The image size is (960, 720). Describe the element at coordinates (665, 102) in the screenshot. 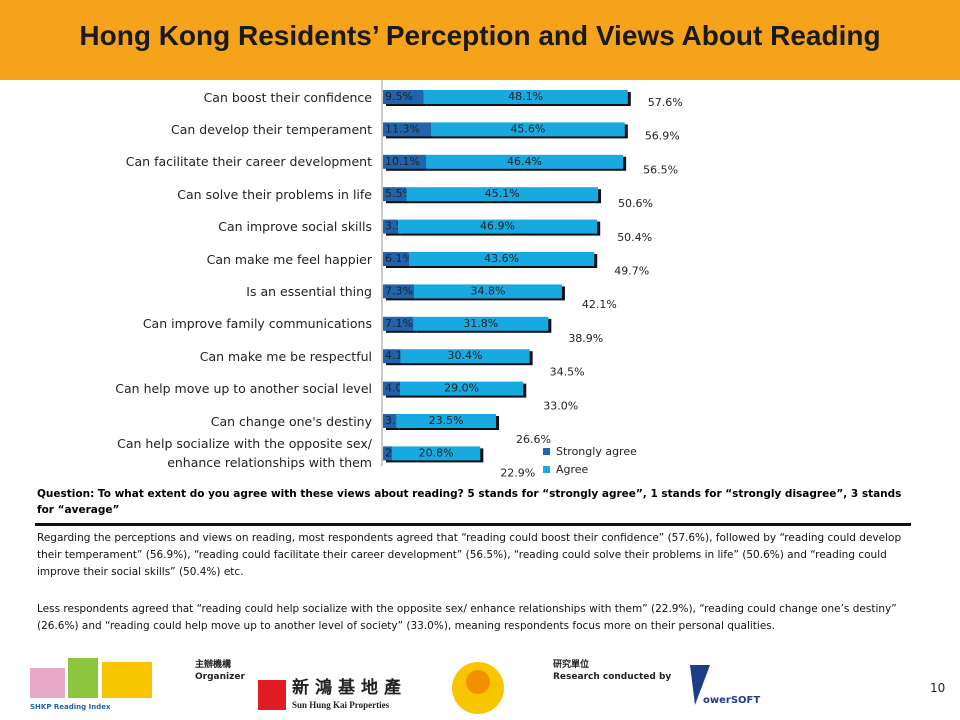

I see `total-label: 57.6%` at that location.